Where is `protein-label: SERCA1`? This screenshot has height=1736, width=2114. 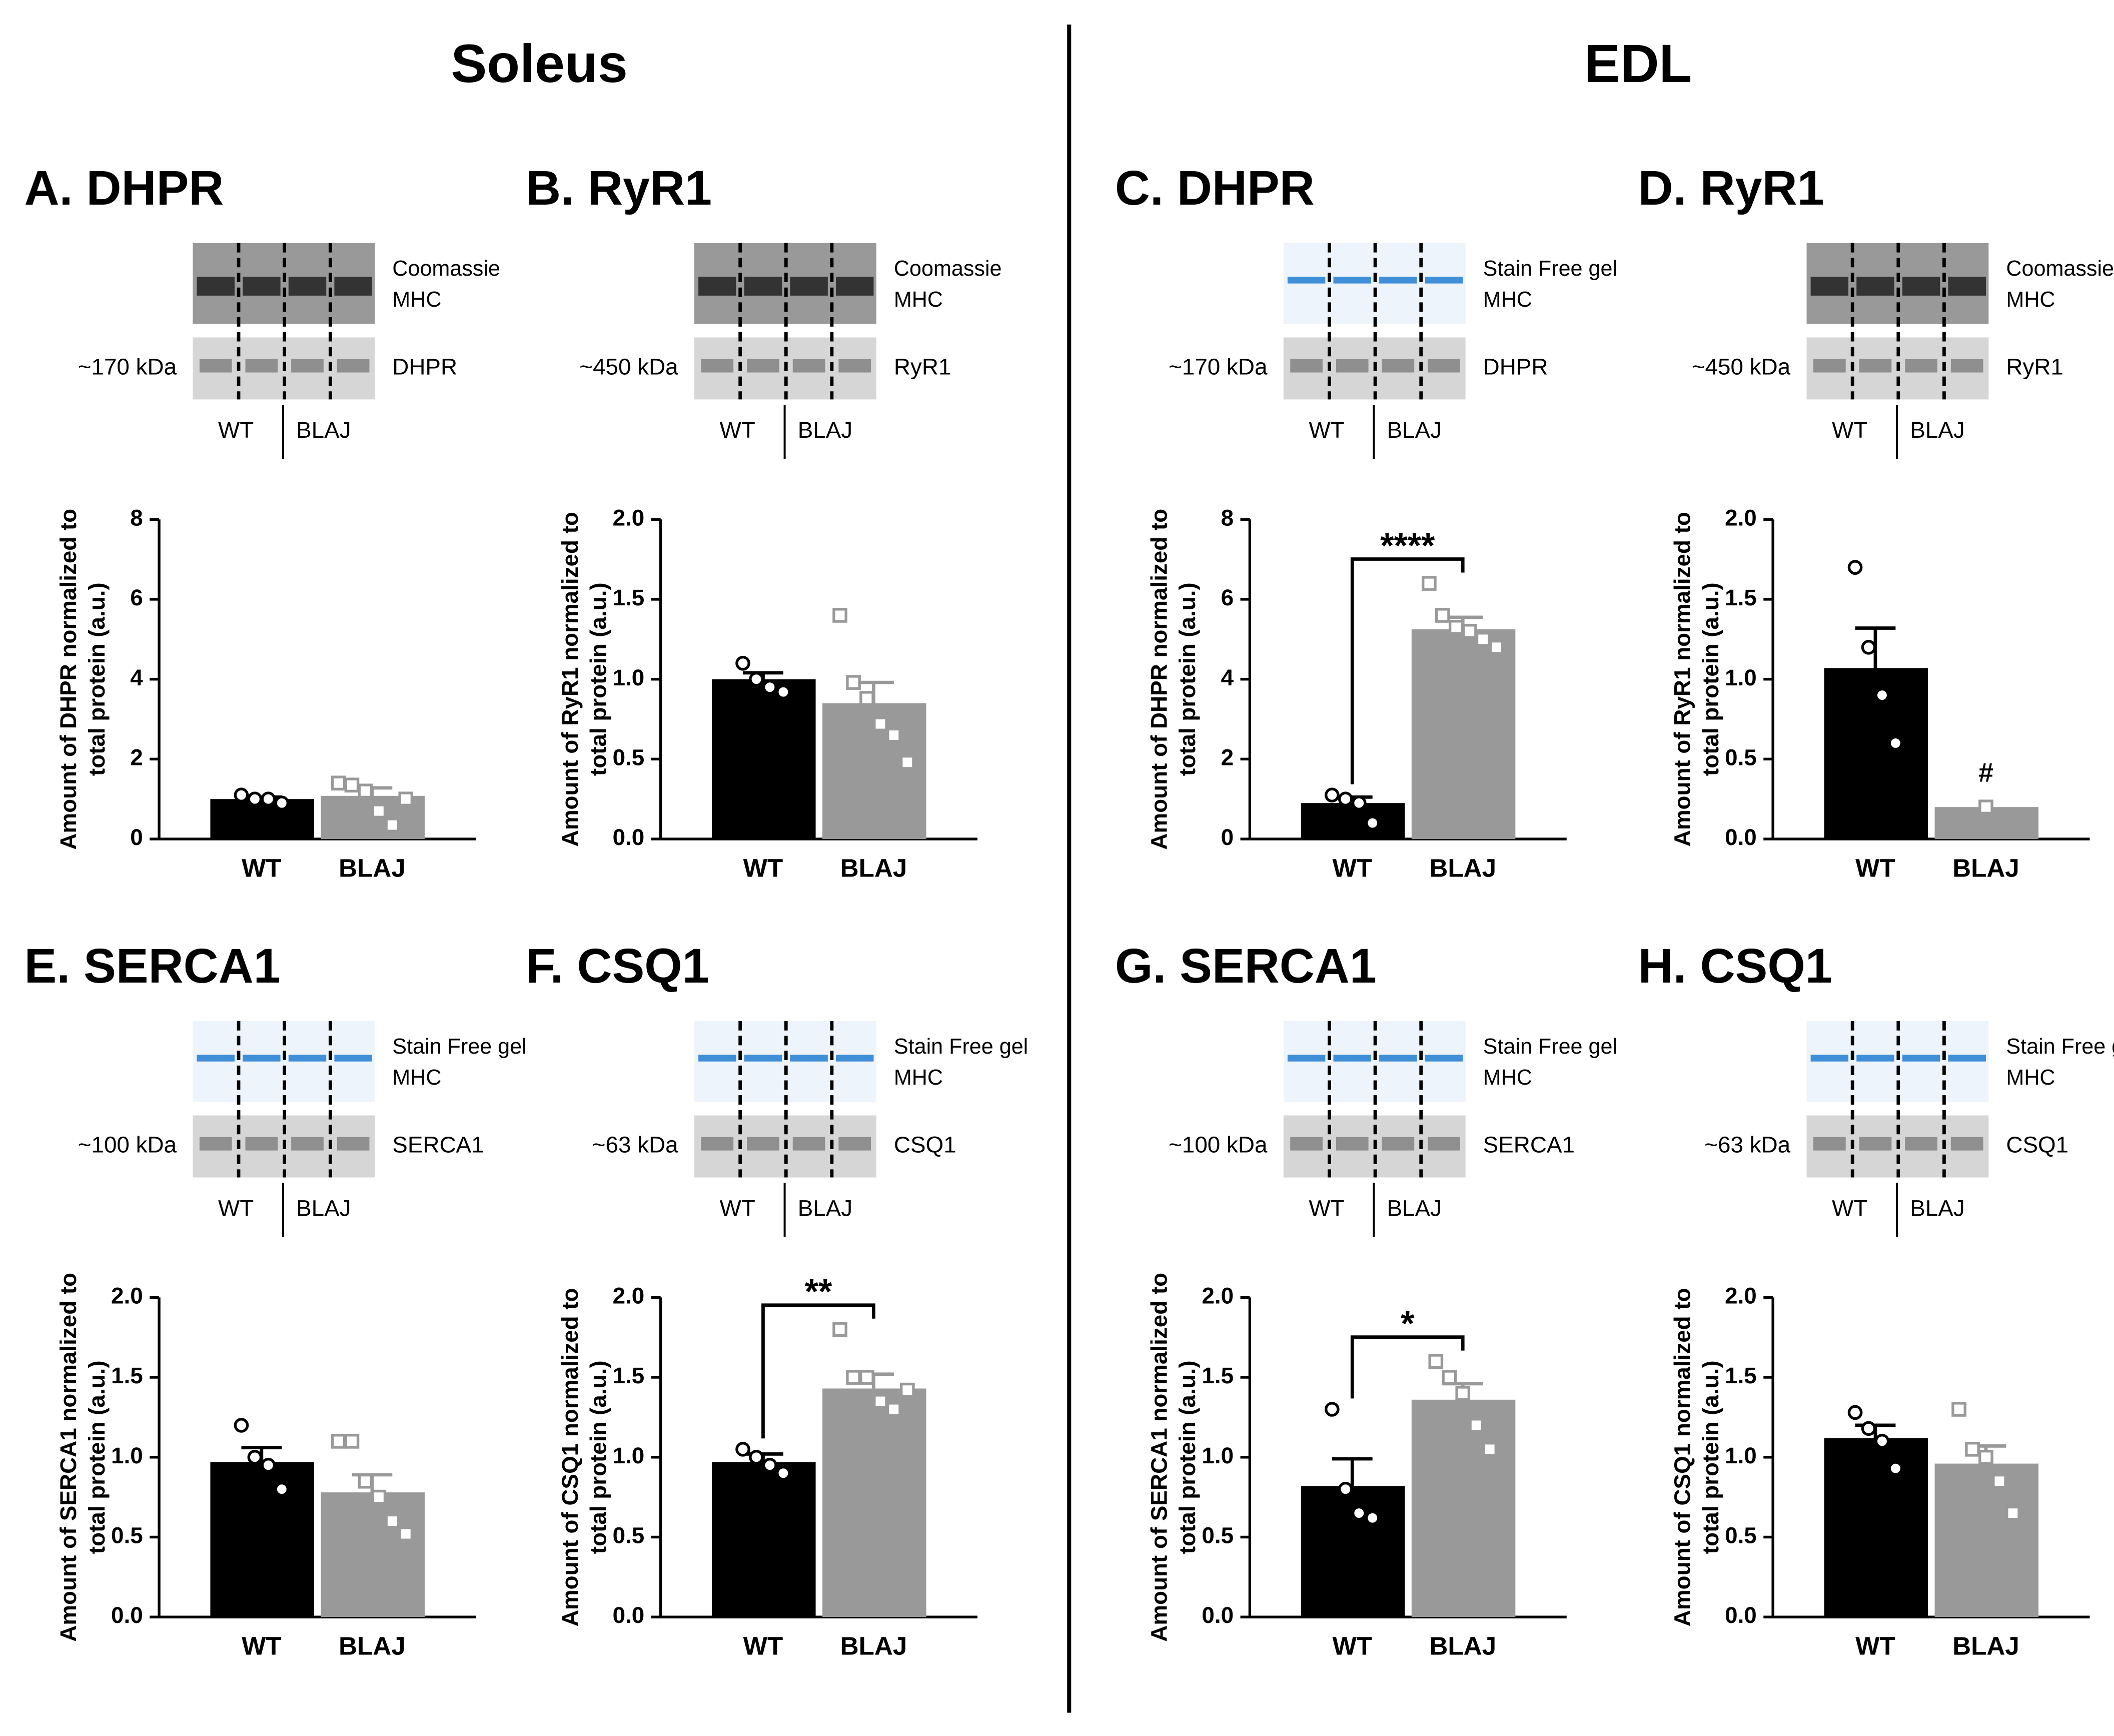 protein-label: SERCA1 is located at coordinates (438, 1145).